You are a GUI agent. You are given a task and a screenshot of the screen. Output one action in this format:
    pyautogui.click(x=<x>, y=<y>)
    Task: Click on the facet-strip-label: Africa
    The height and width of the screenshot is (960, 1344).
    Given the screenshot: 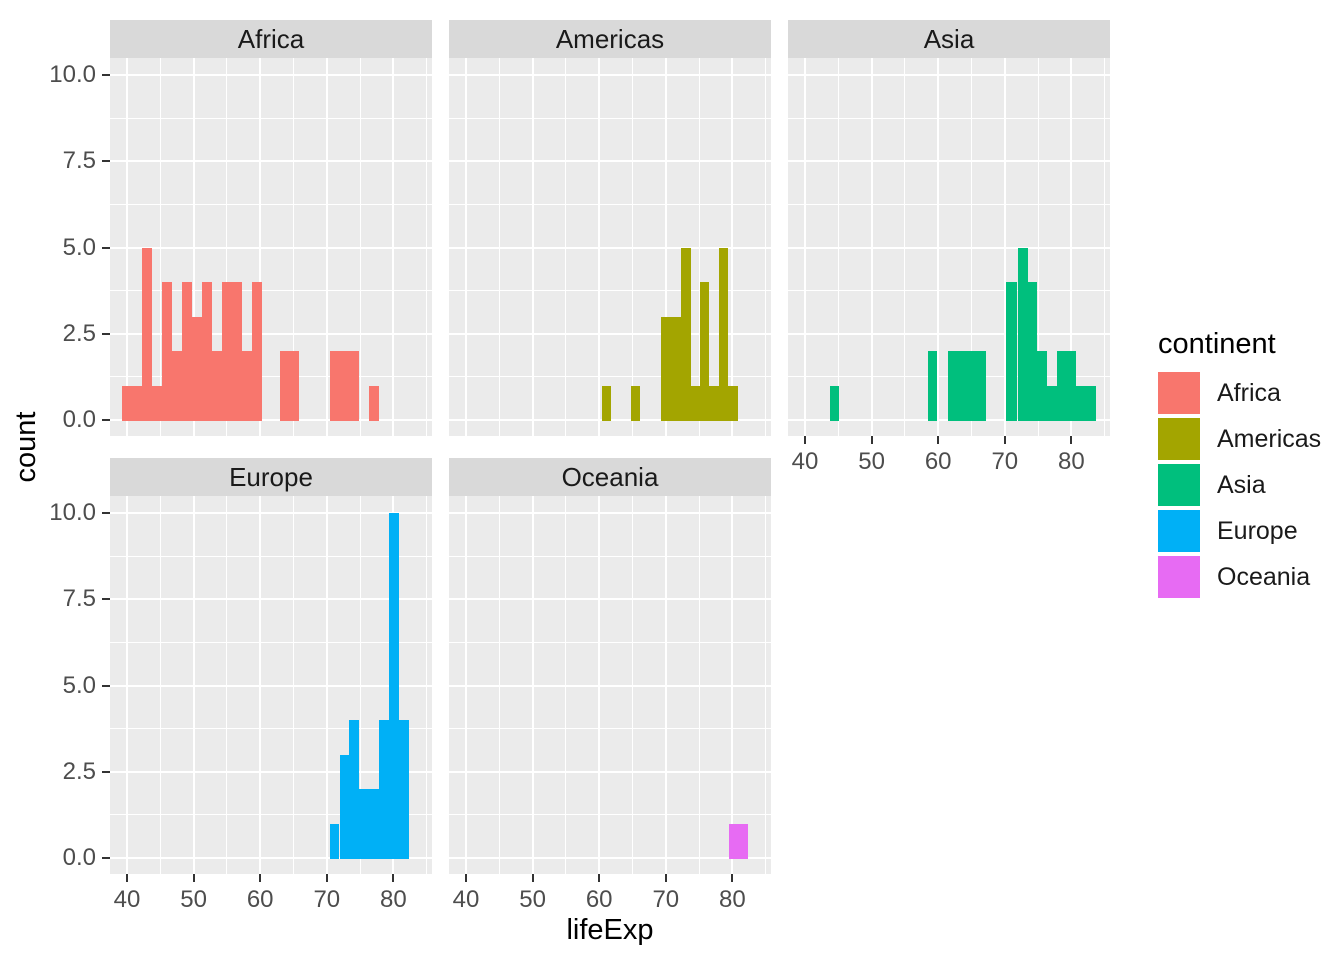 What is the action you would take?
    pyautogui.click(x=271, y=39)
    